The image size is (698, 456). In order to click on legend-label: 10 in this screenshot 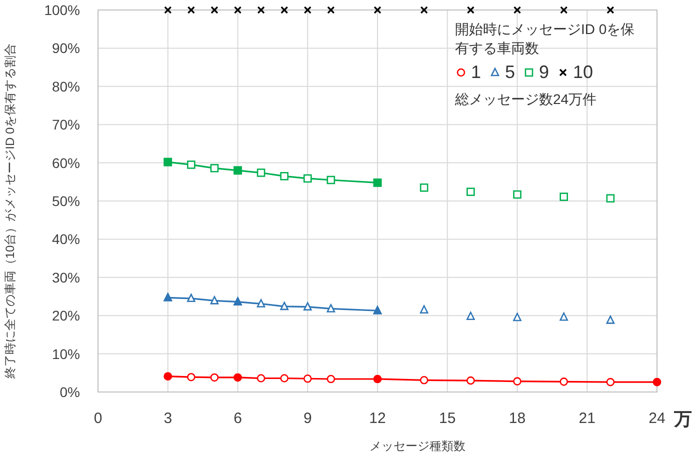, I will do `click(583, 72)`.